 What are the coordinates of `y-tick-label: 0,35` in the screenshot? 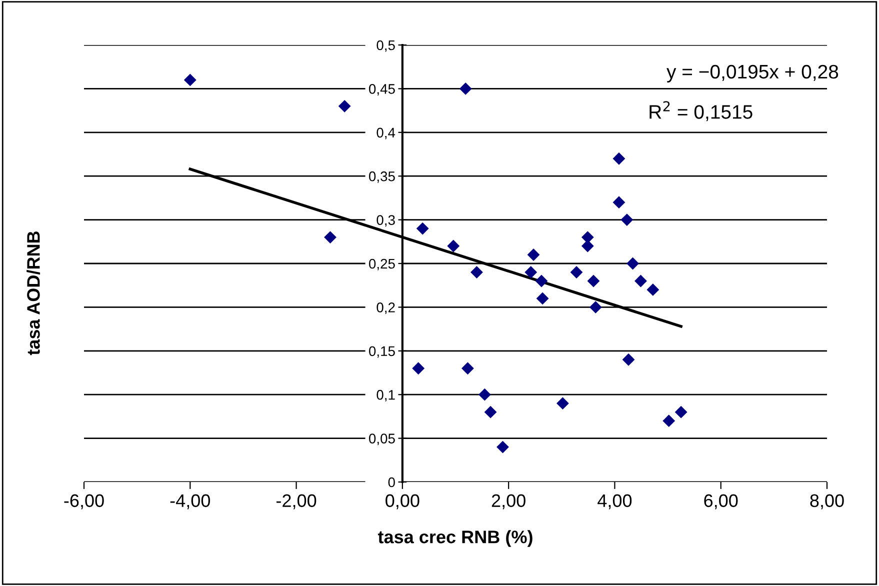 It's located at (382, 177).